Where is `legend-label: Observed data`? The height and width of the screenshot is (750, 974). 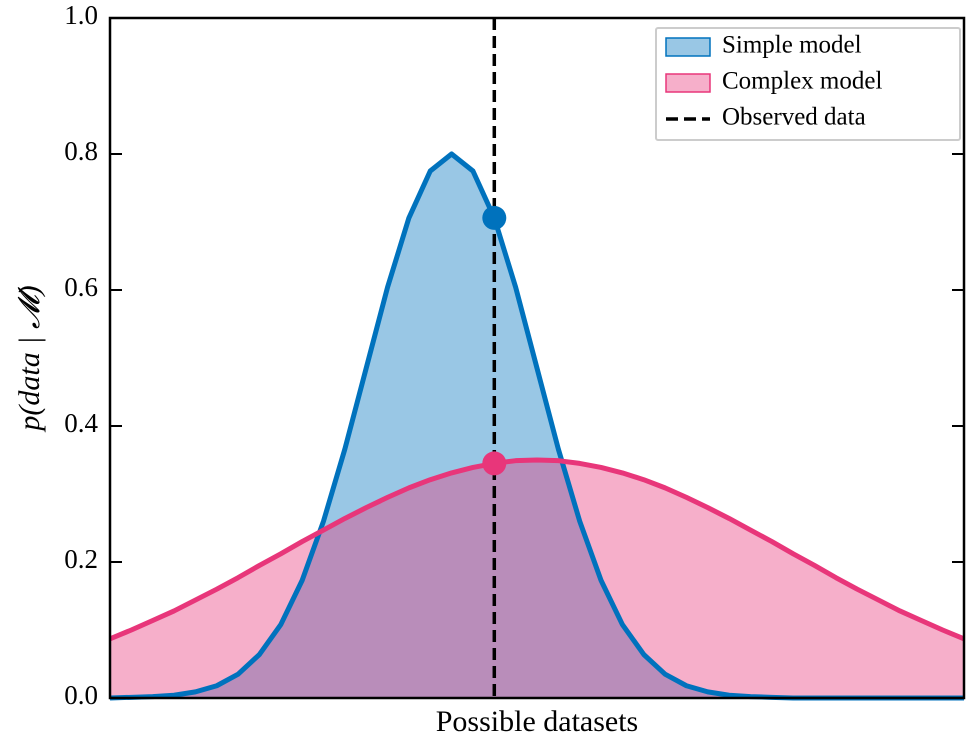
legend-label: Observed data is located at coordinates (794, 117).